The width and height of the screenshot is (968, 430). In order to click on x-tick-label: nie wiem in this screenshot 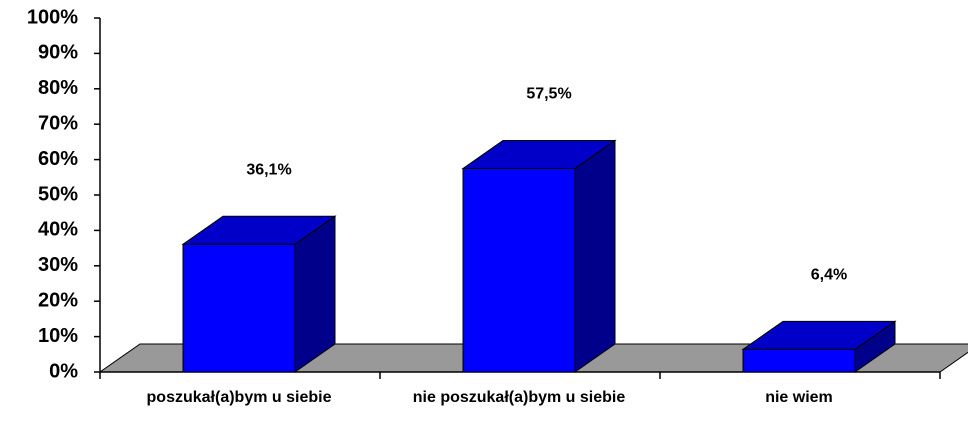, I will do `click(799, 397)`.